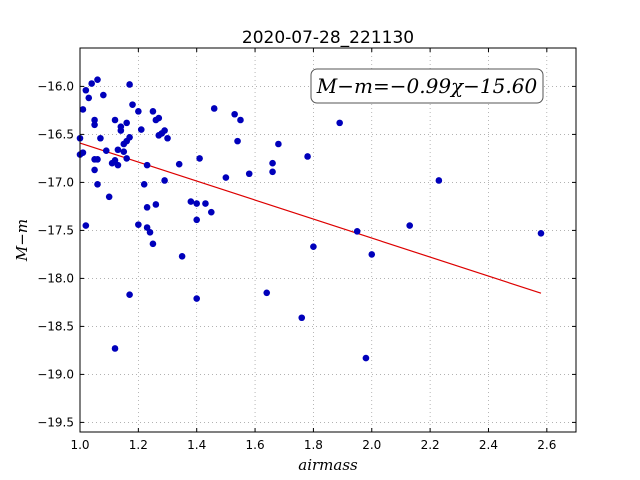  I want to click on x-tick-label: 1.8, so click(313, 445).